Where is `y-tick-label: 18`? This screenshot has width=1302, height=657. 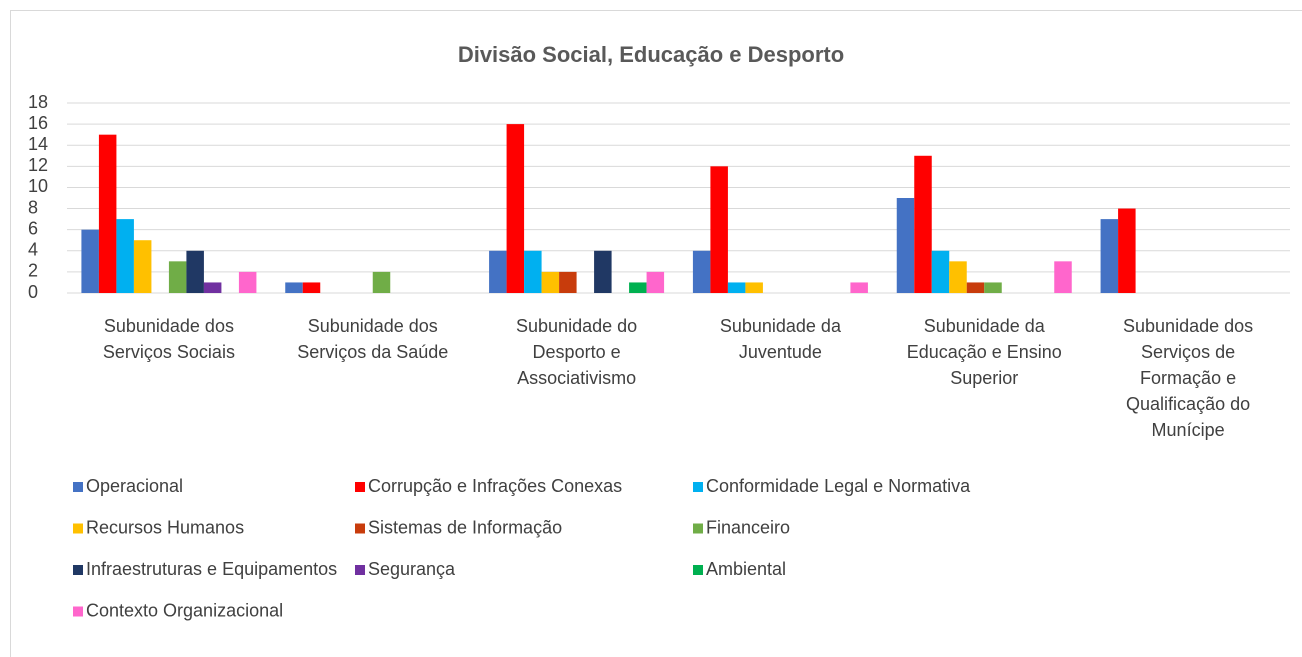
y-tick-label: 18 is located at coordinates (38, 102).